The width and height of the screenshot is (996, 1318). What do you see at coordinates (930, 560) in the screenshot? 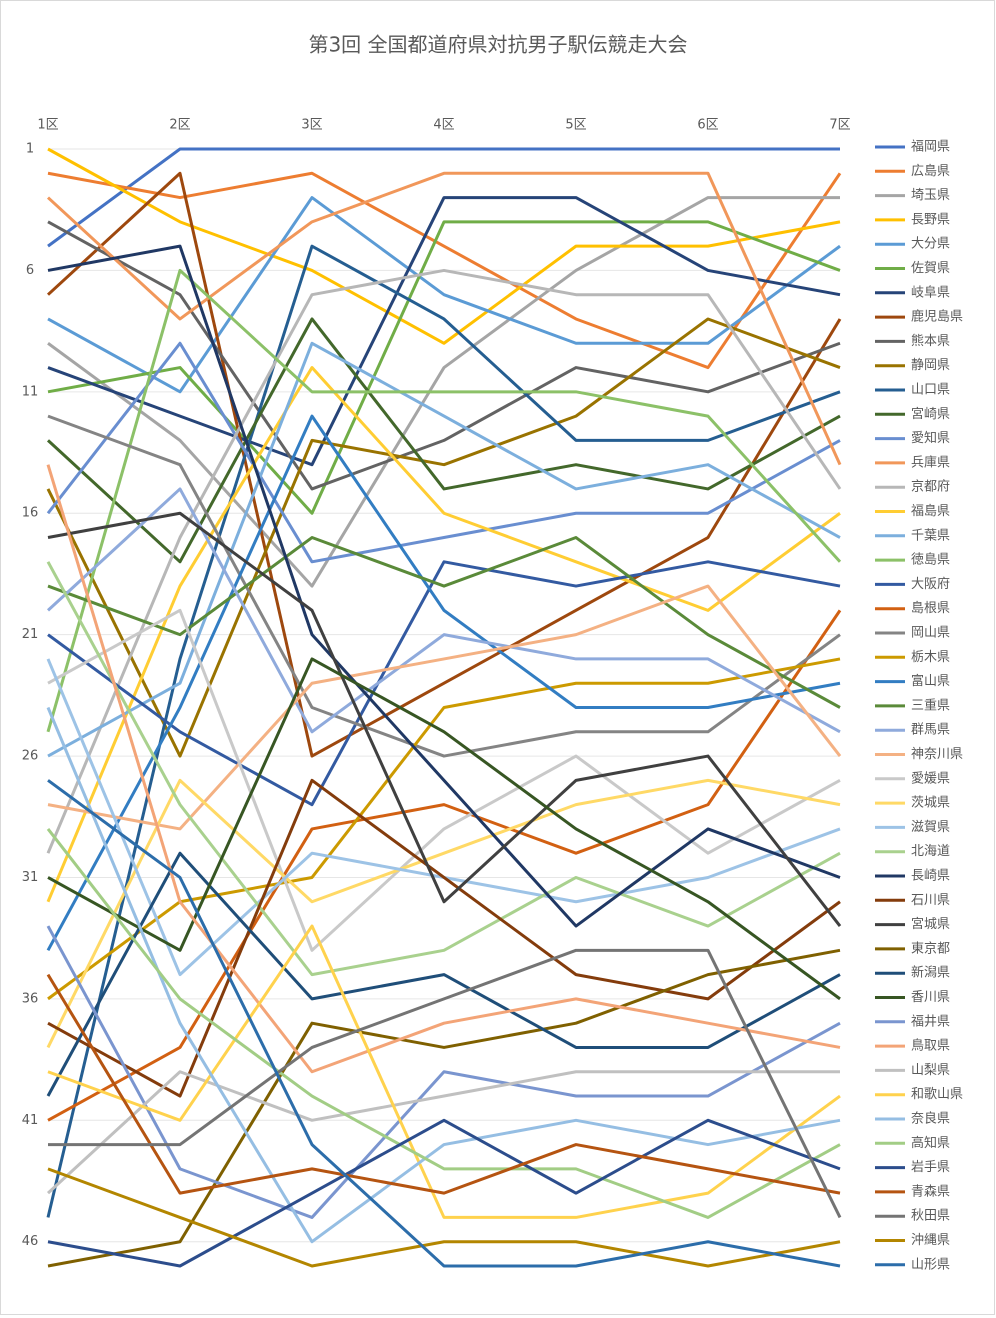
I see `legend-label: 徳島県` at bounding box center [930, 560].